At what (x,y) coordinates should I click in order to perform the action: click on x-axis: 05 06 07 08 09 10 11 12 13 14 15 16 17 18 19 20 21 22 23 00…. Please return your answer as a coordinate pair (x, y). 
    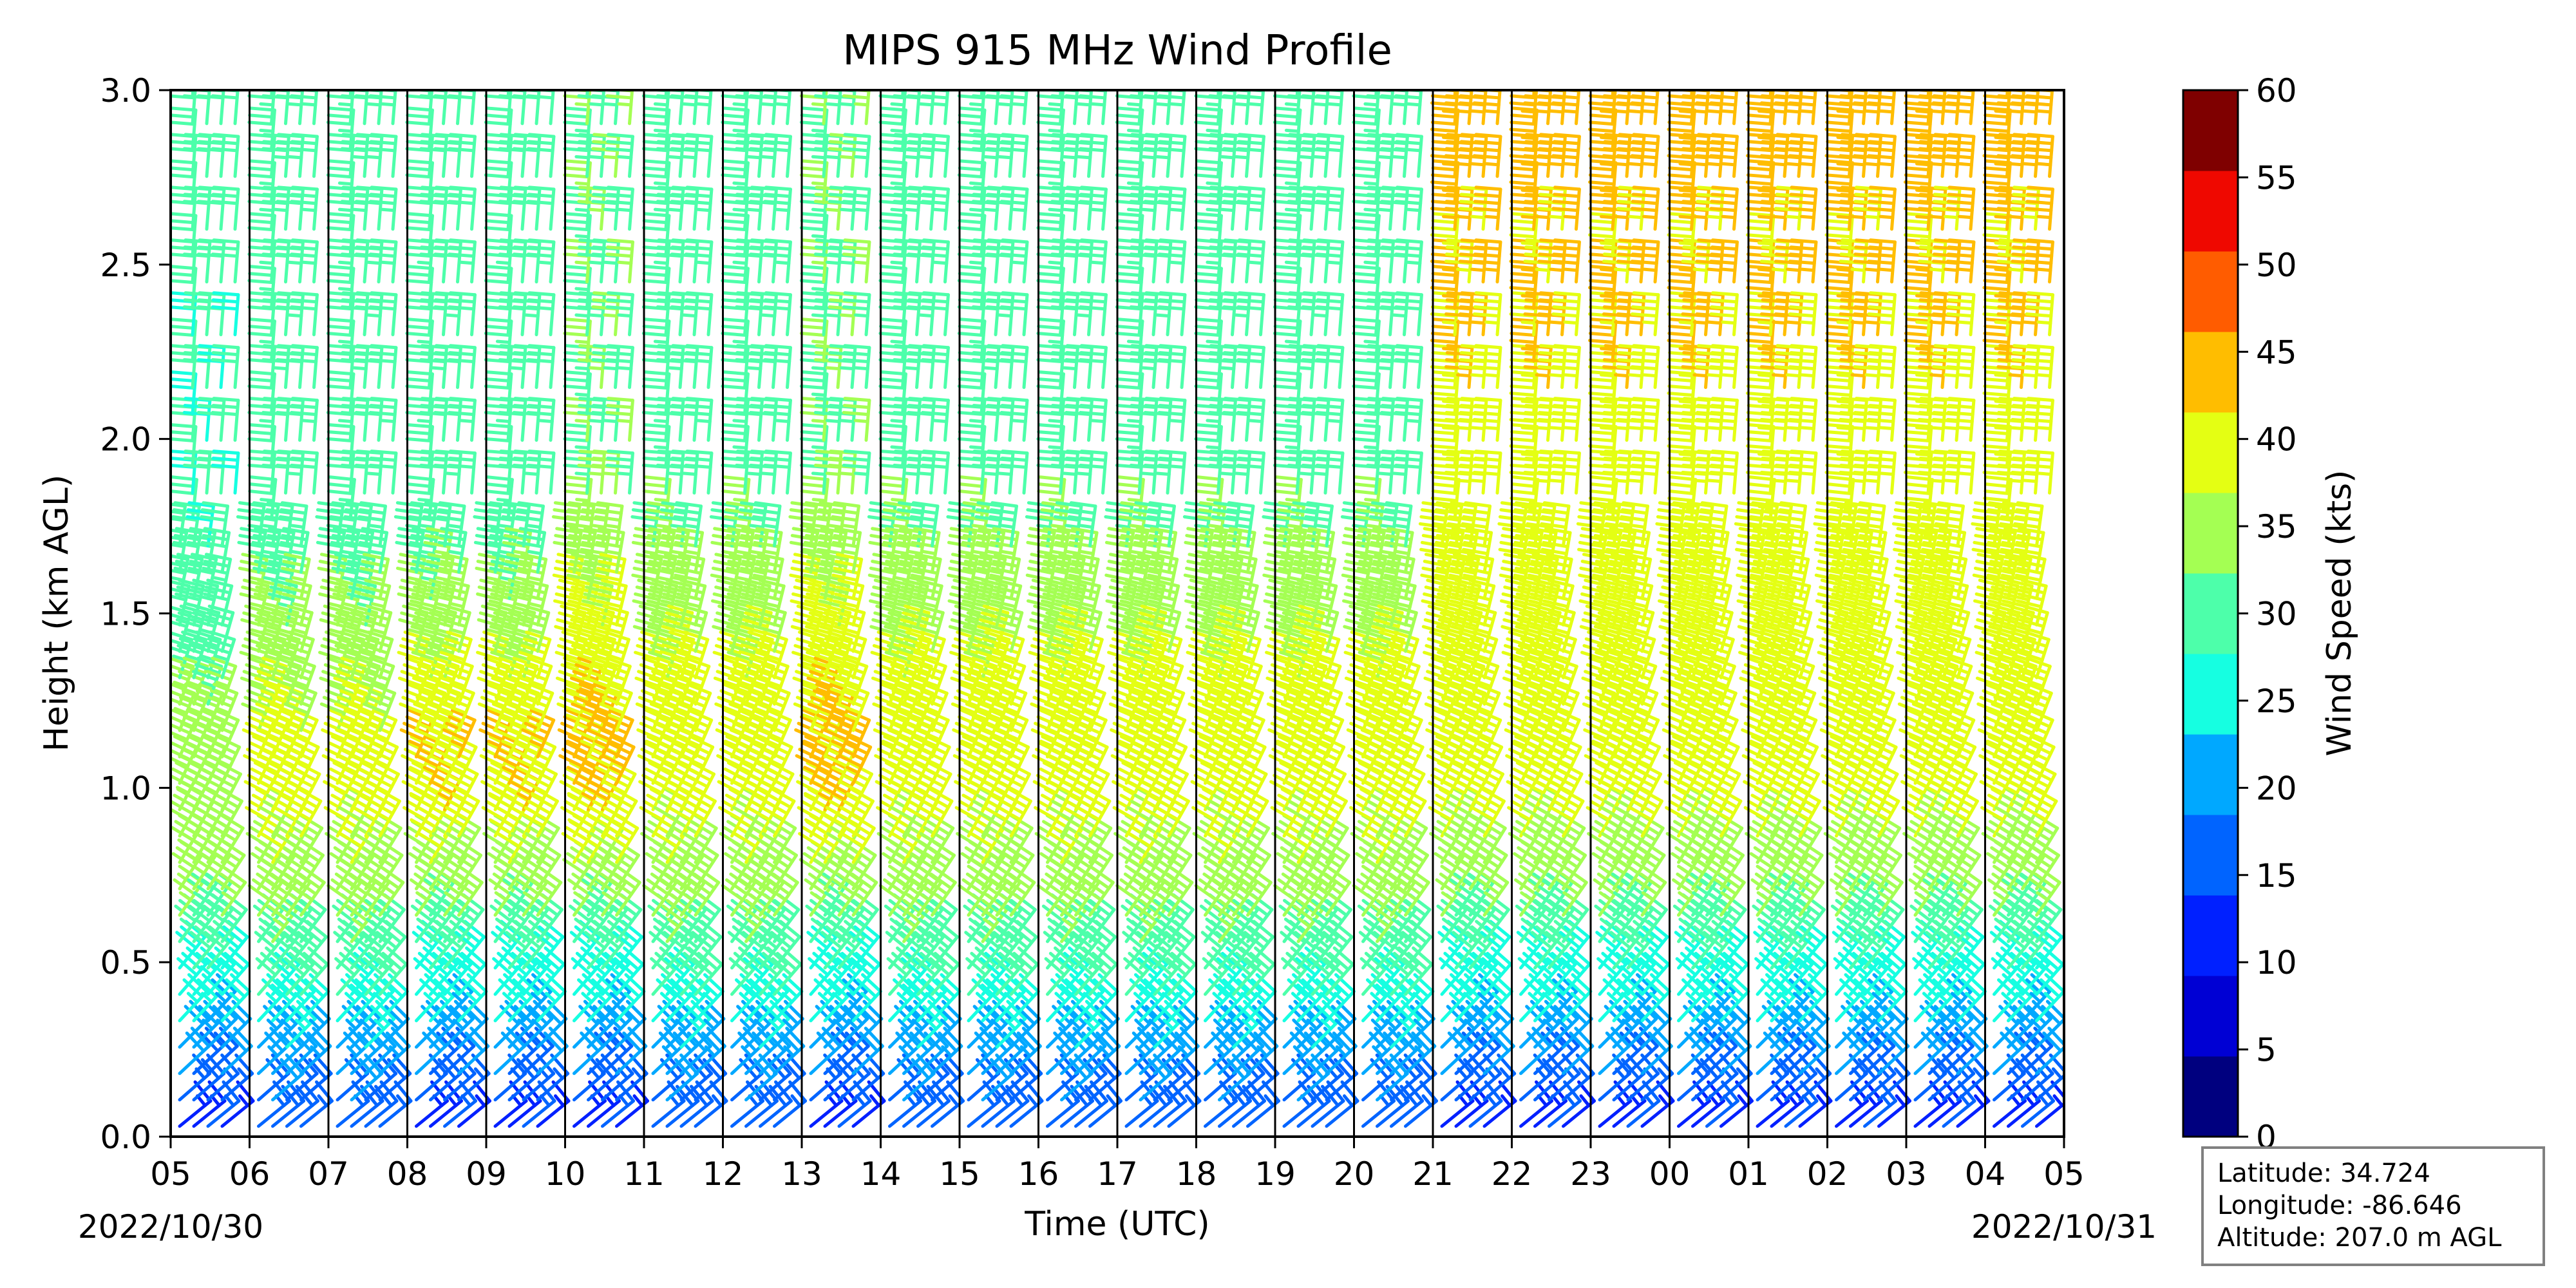
    Looking at the image, I should click on (1117, 1165).